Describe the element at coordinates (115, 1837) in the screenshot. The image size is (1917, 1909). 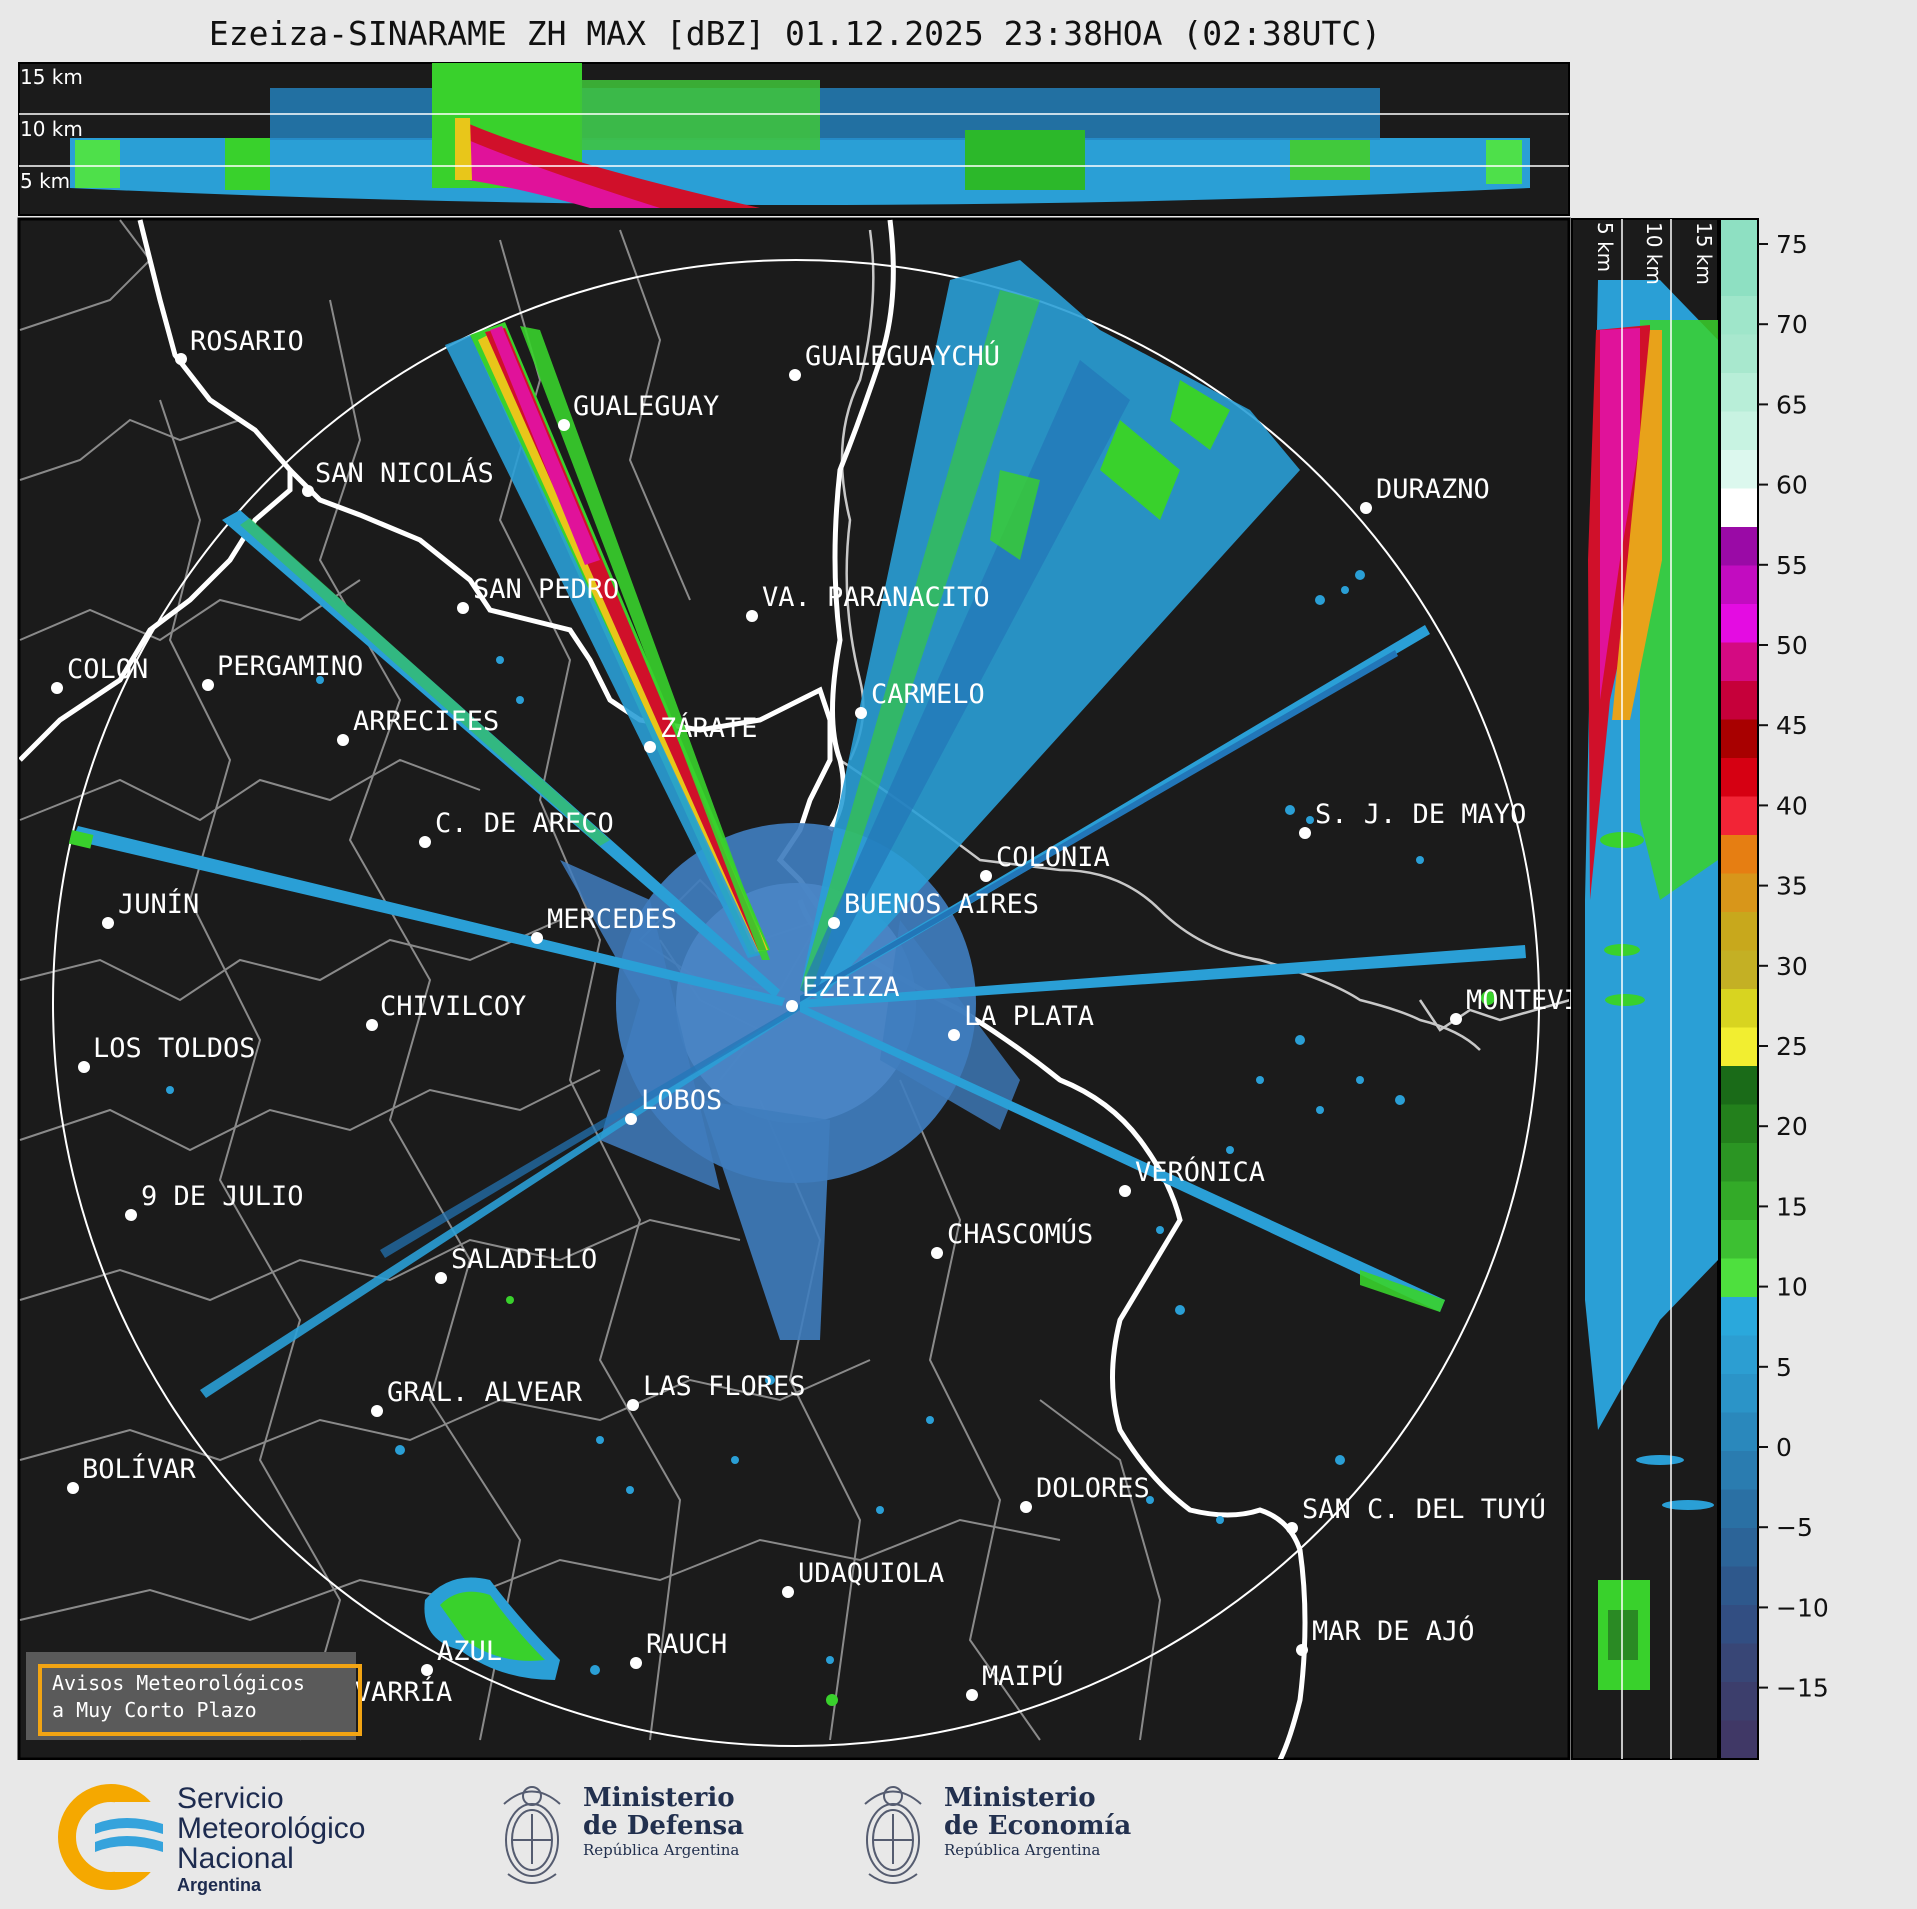
I see `smn-logo` at that location.